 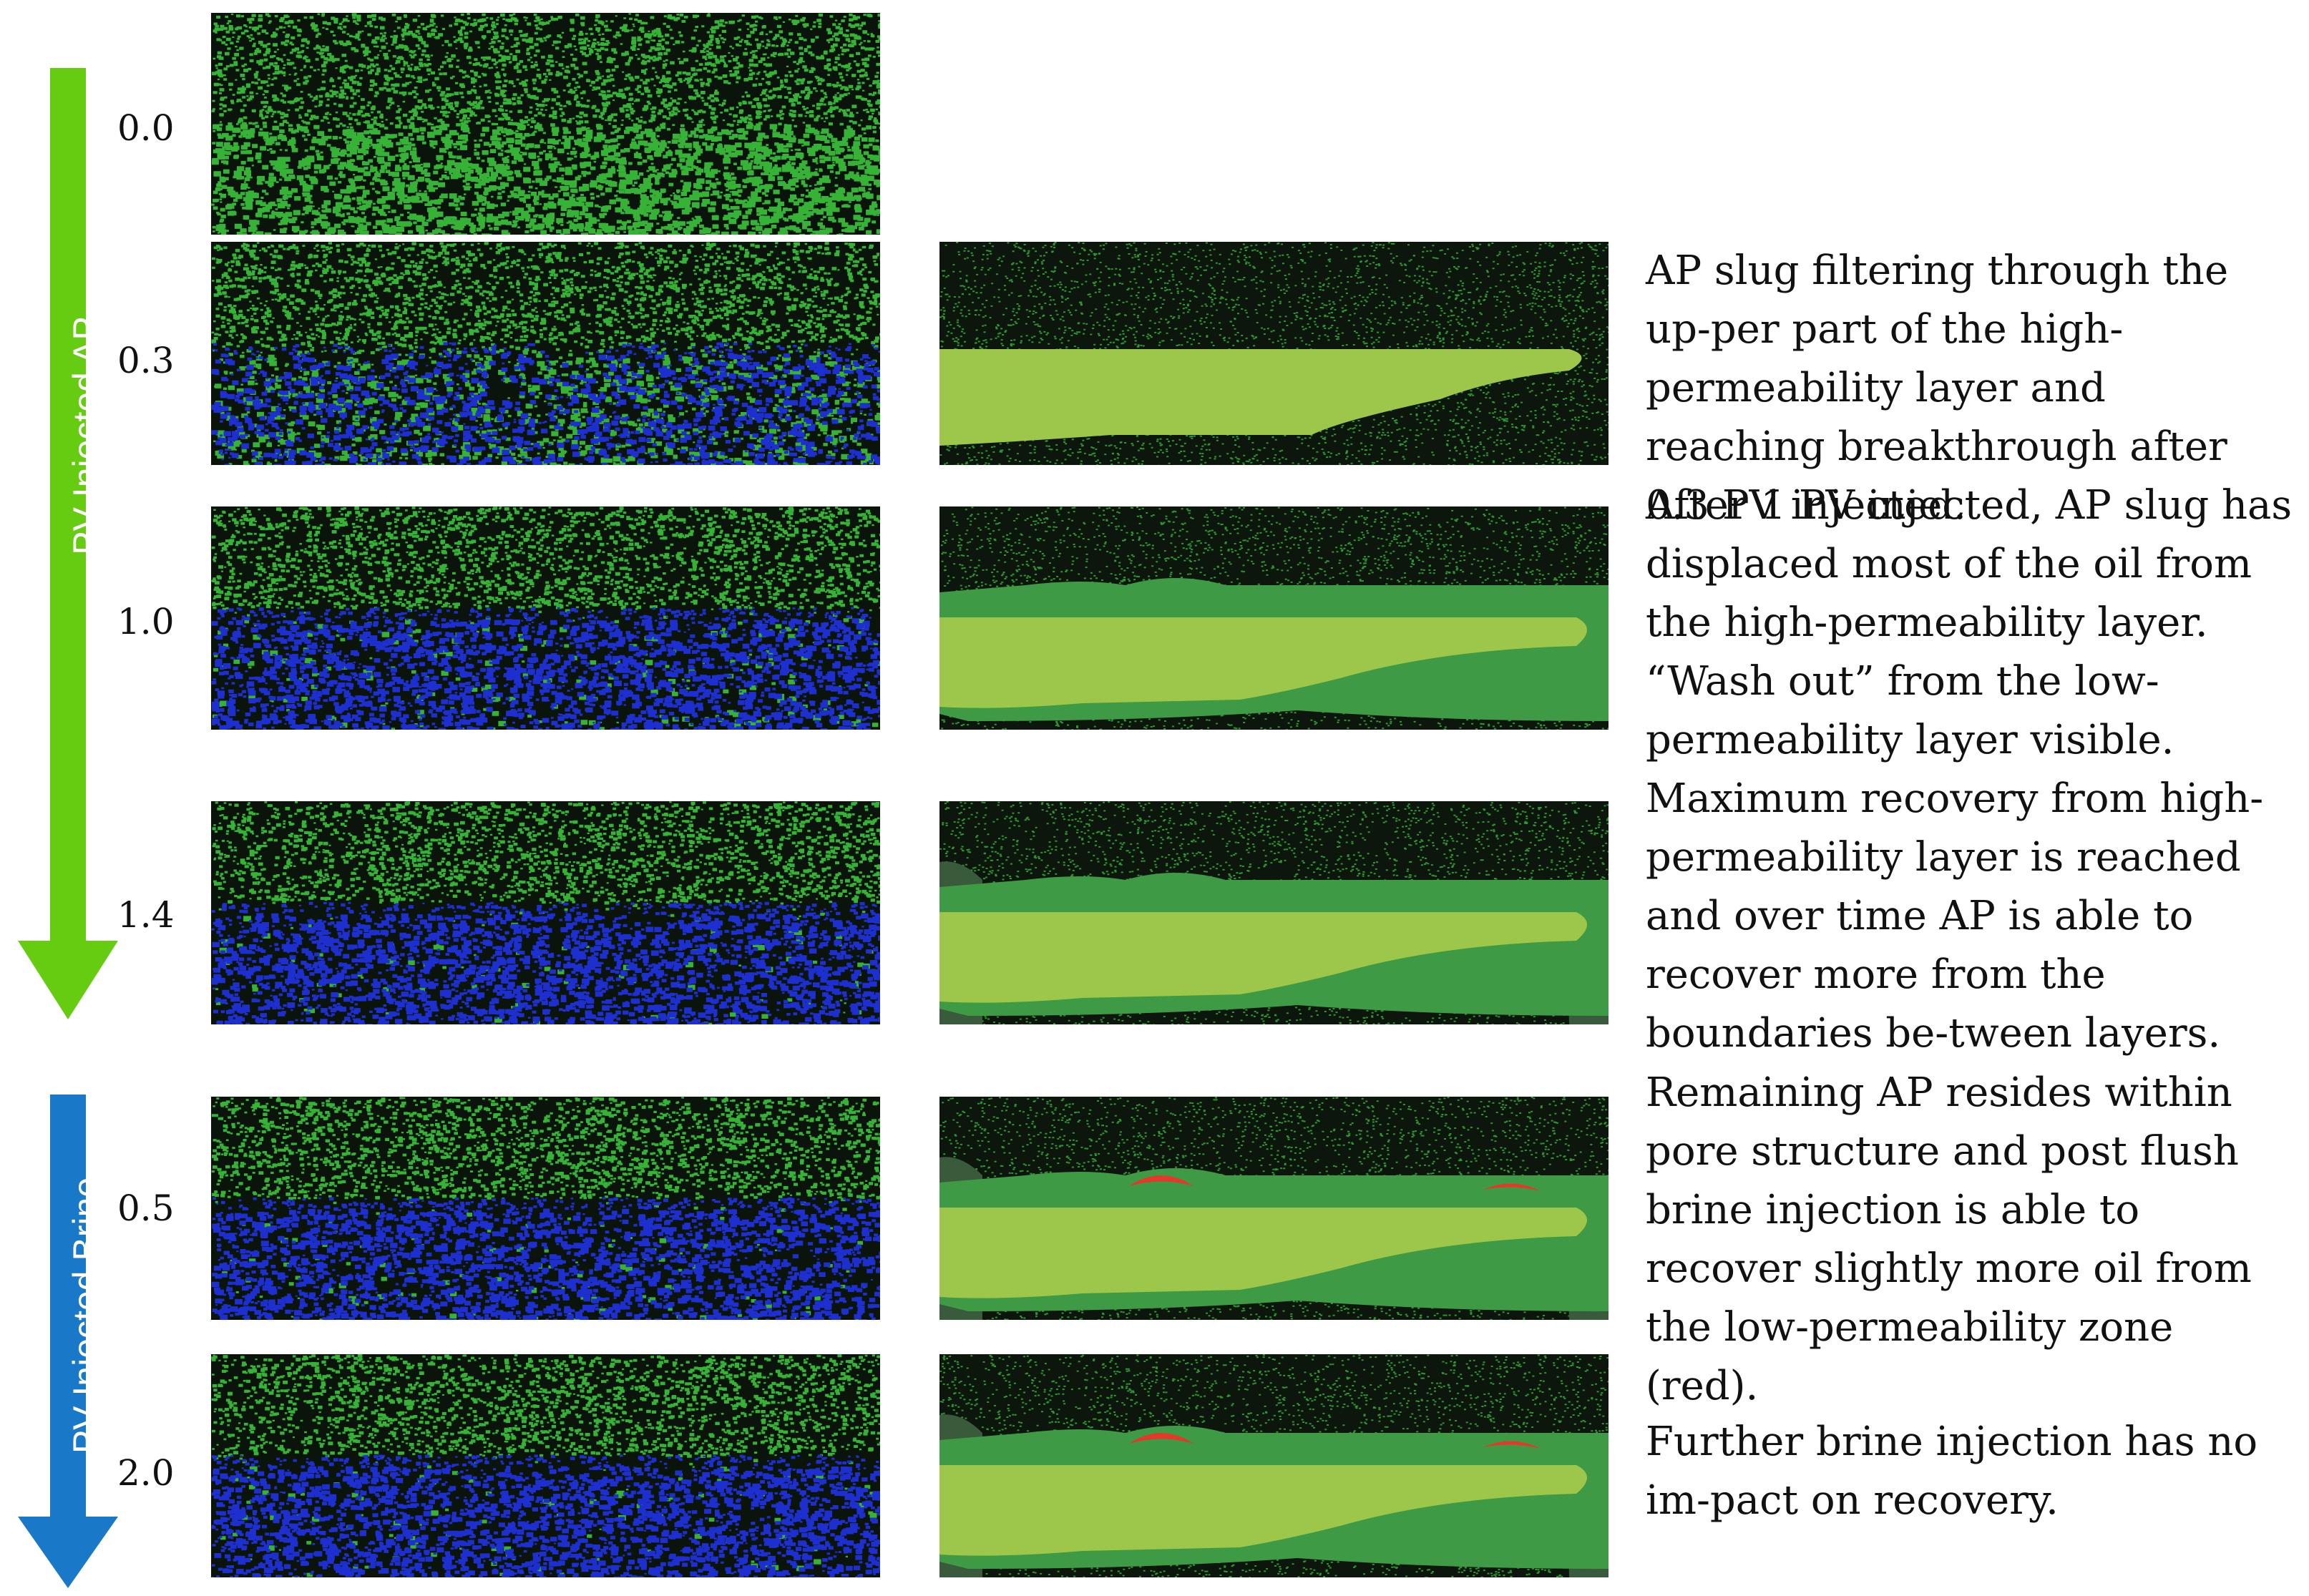 What do you see at coordinates (86, 435) in the screenshot?
I see `ap-arrow-label: PV Injected AP` at bounding box center [86, 435].